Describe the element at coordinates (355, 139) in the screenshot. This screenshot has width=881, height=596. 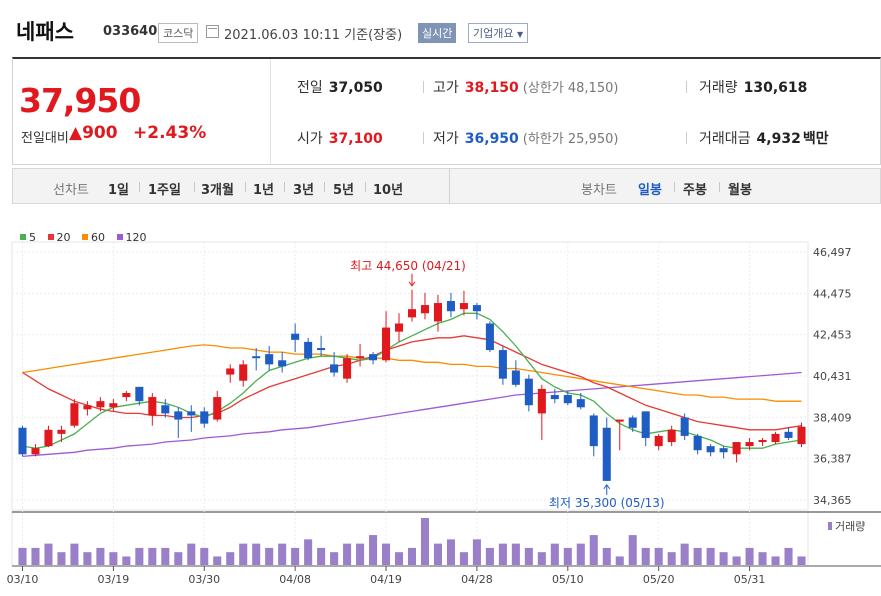
I see `open-value: 37,100` at that location.